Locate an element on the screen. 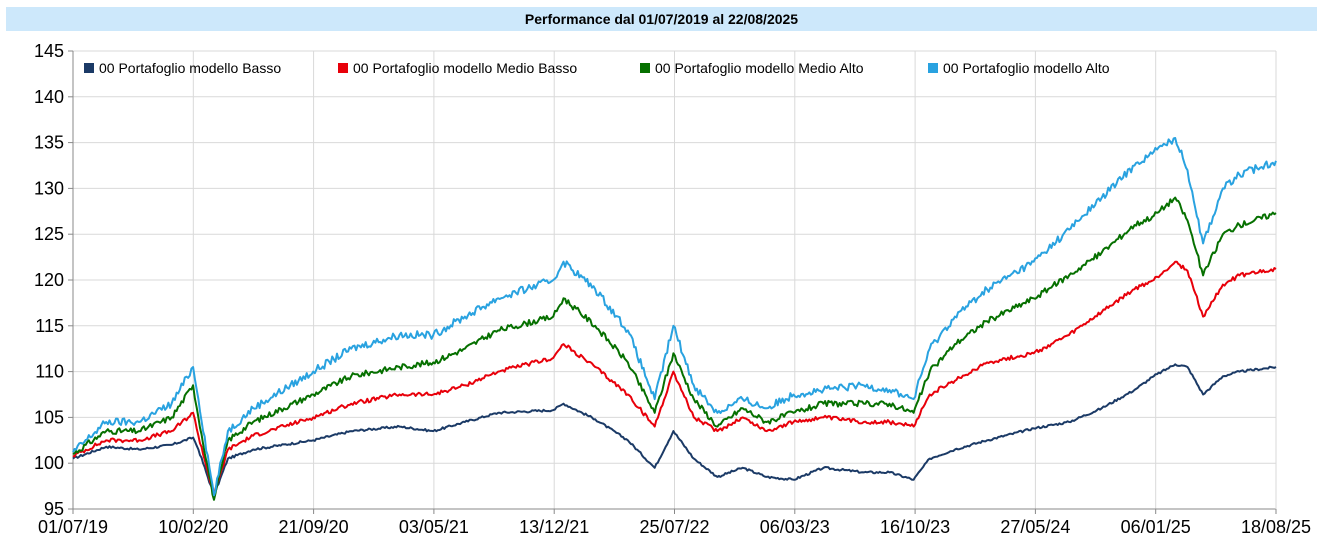 Image resolution: width=1320 pixels, height=556 pixels. legend-label: 00 Portafoglio modello Alto is located at coordinates (1026, 68).